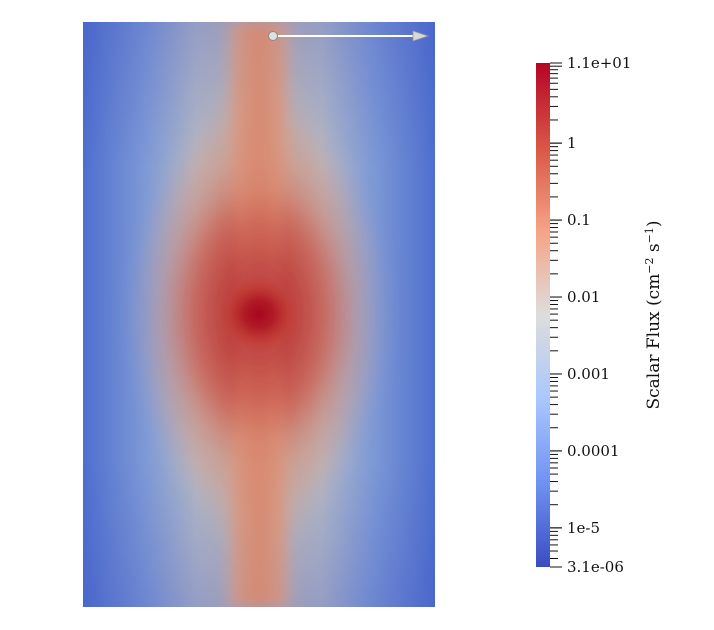  What do you see at coordinates (593, 451) in the screenshot?
I see `colorbar-tick-label: 0.0001` at bounding box center [593, 451].